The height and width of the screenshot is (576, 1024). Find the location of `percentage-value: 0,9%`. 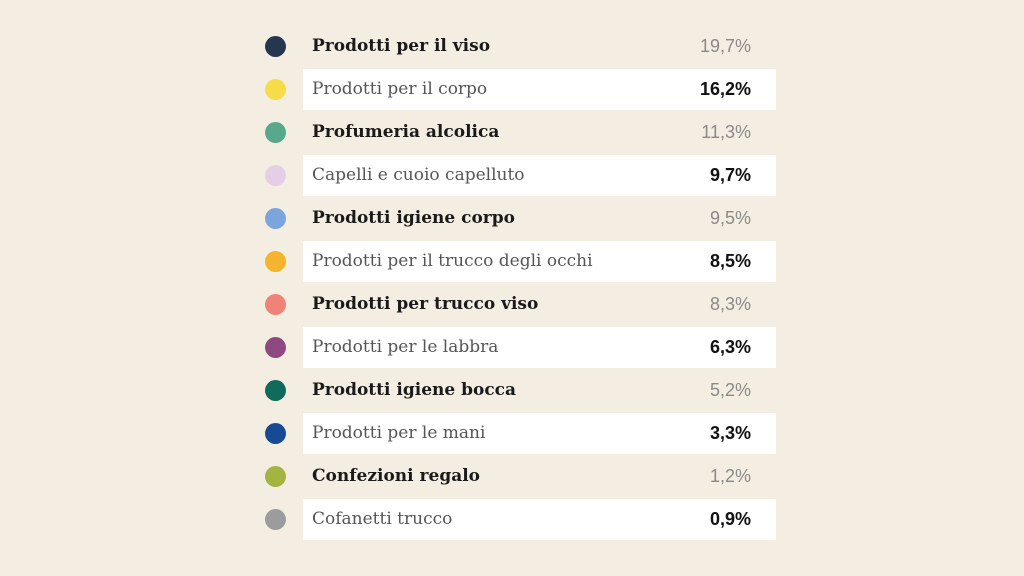

percentage-value: 0,9% is located at coordinates (730, 519).